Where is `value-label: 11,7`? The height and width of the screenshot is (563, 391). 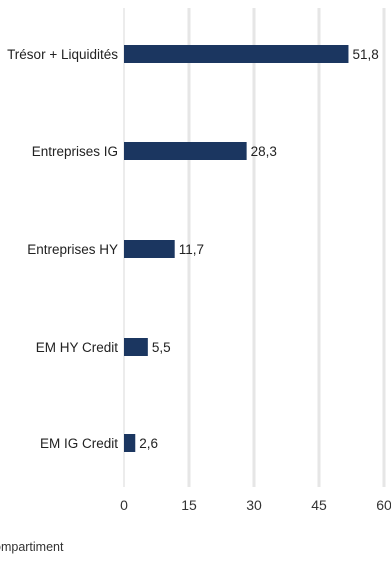
value-label: 11,7 is located at coordinates (191, 249).